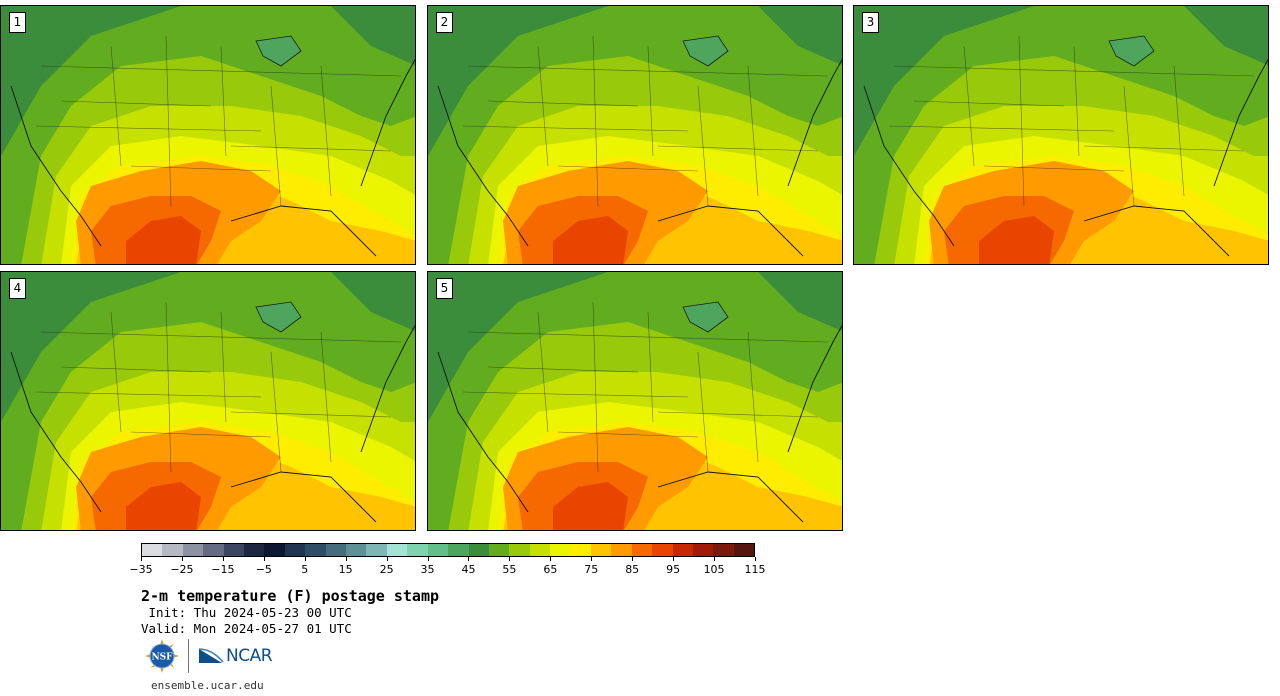 The width and height of the screenshot is (1280, 696). What do you see at coordinates (444, 22) in the screenshot?
I see `stamp-label: 2` at bounding box center [444, 22].